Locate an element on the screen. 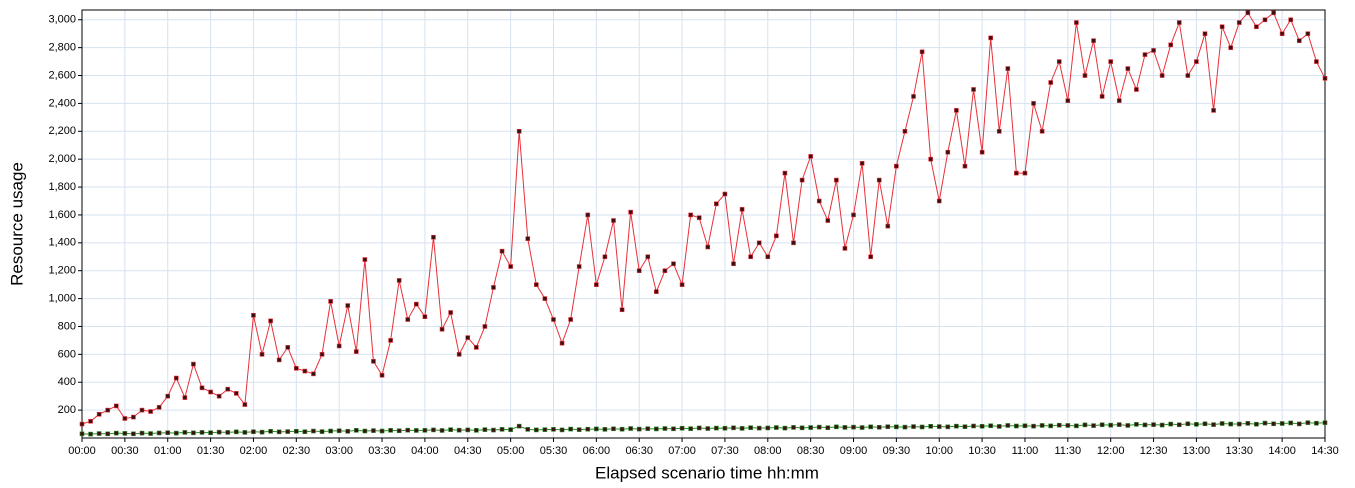  x-tick-label: 07:00 is located at coordinates (682, 451).